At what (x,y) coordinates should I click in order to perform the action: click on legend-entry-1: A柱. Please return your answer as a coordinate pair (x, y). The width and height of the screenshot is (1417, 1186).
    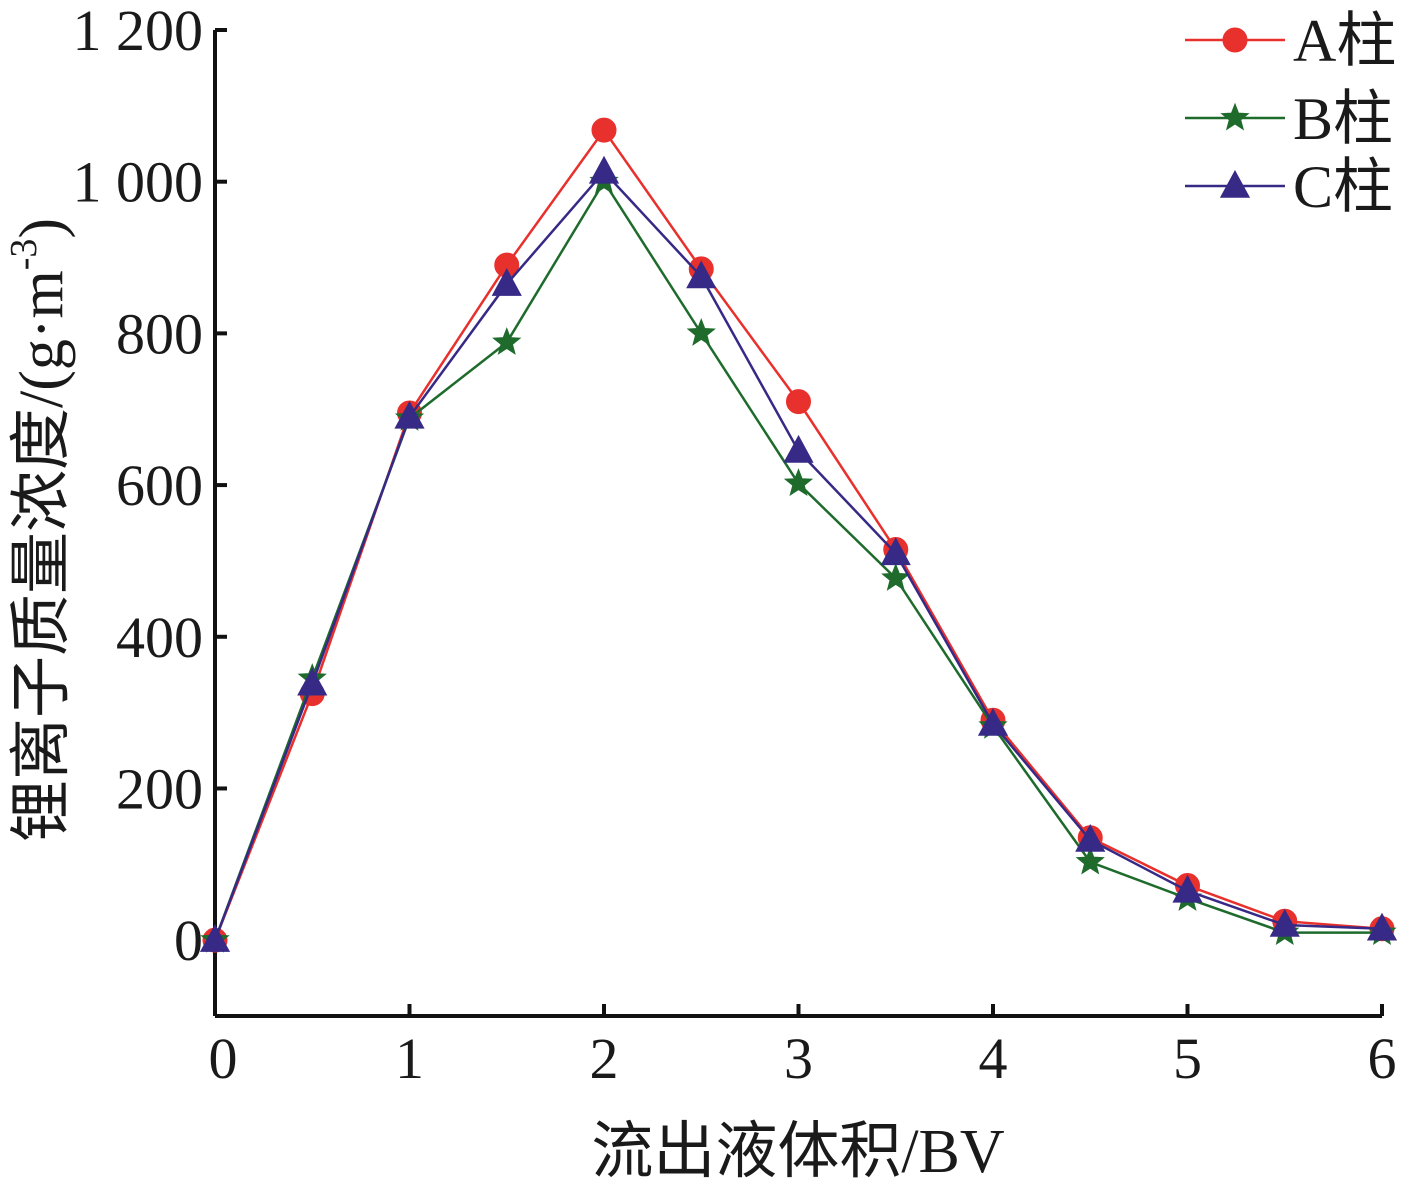
    Looking at the image, I should click on (1290, 41).